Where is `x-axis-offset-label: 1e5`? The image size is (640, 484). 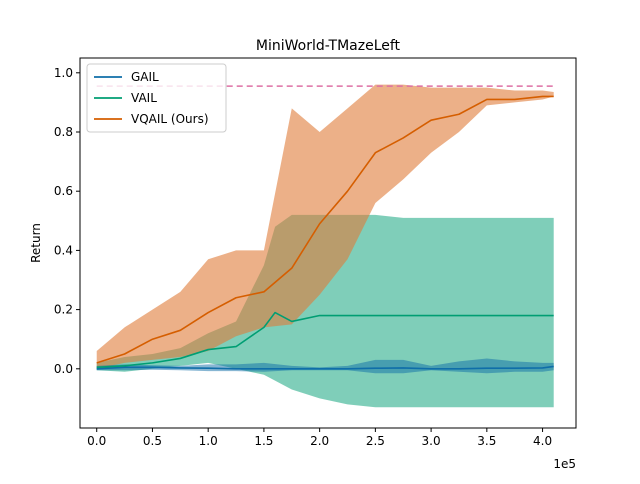 x-axis-offset-label: 1e5 is located at coordinates (564, 464).